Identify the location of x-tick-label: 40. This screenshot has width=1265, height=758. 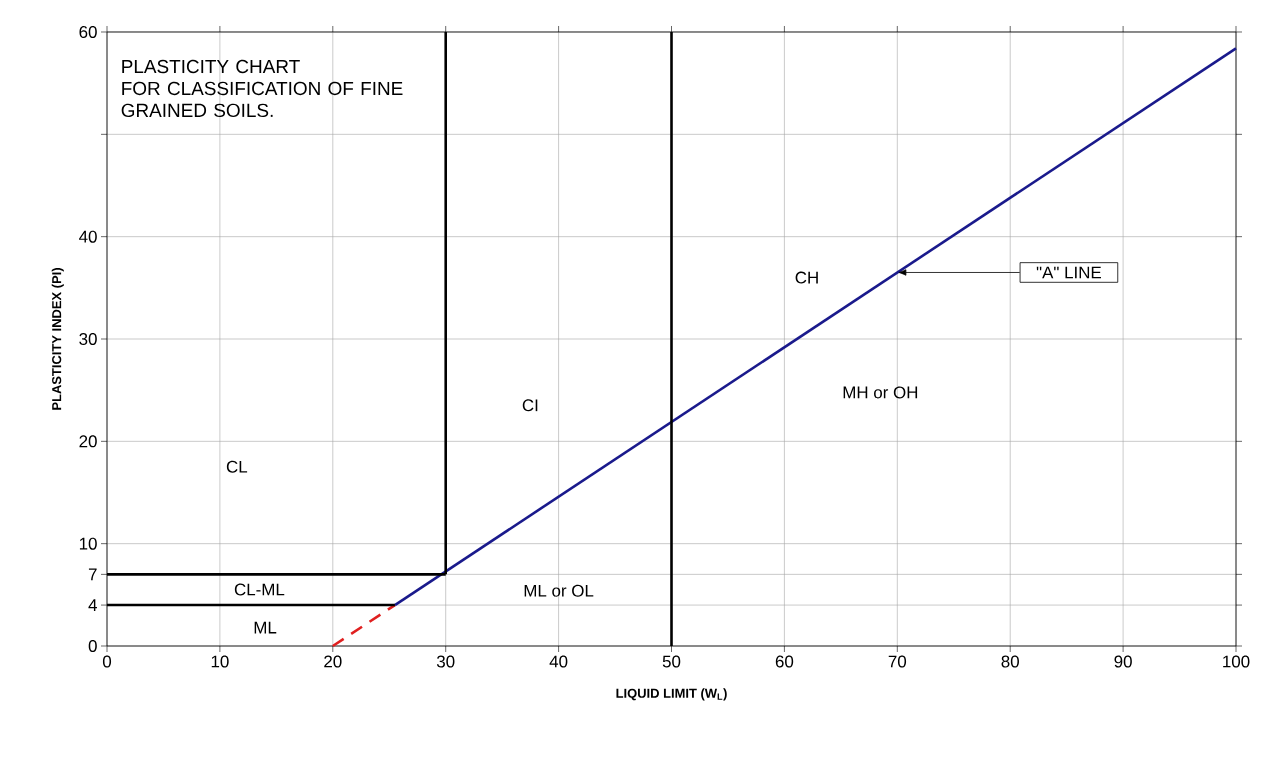
(558, 661).